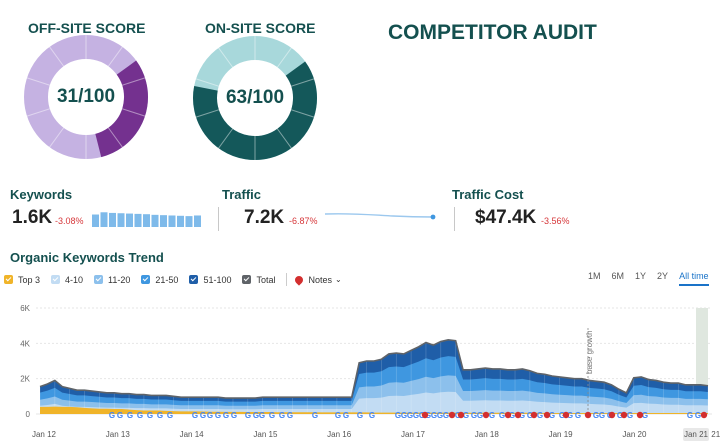 Image resolution: width=720 pixels, height=445 pixels. What do you see at coordinates (112, 280) in the screenshot?
I see `legend-11-20: 11-20` at bounding box center [112, 280].